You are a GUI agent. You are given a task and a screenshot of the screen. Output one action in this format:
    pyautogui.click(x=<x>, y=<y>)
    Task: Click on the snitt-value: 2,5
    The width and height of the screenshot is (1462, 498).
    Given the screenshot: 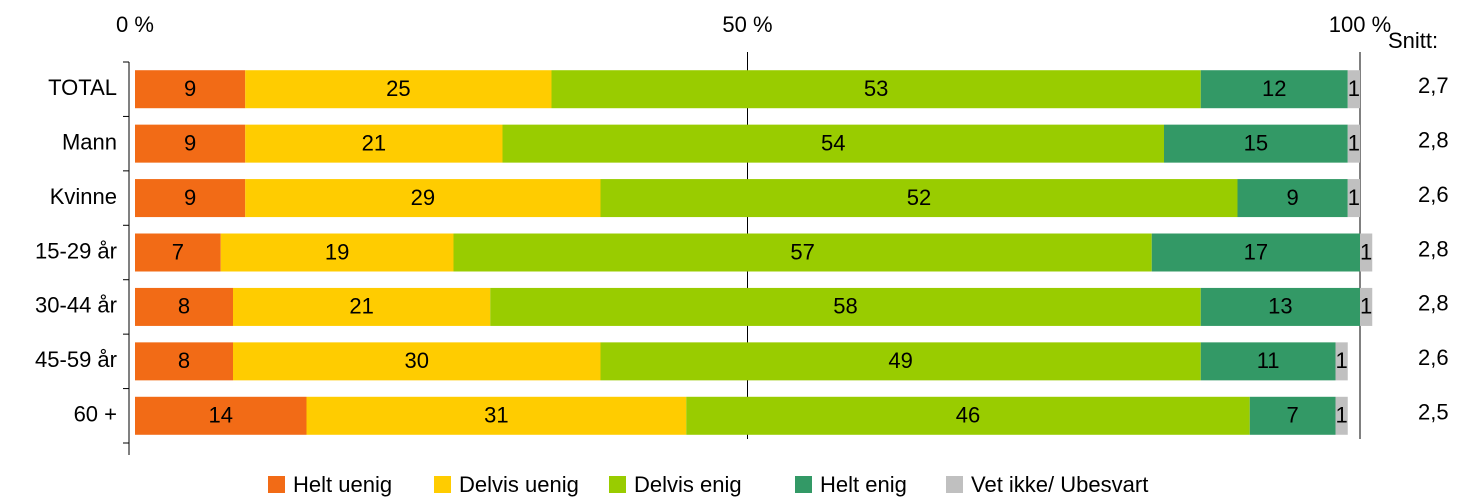 What is the action you would take?
    pyautogui.click(x=1433, y=412)
    